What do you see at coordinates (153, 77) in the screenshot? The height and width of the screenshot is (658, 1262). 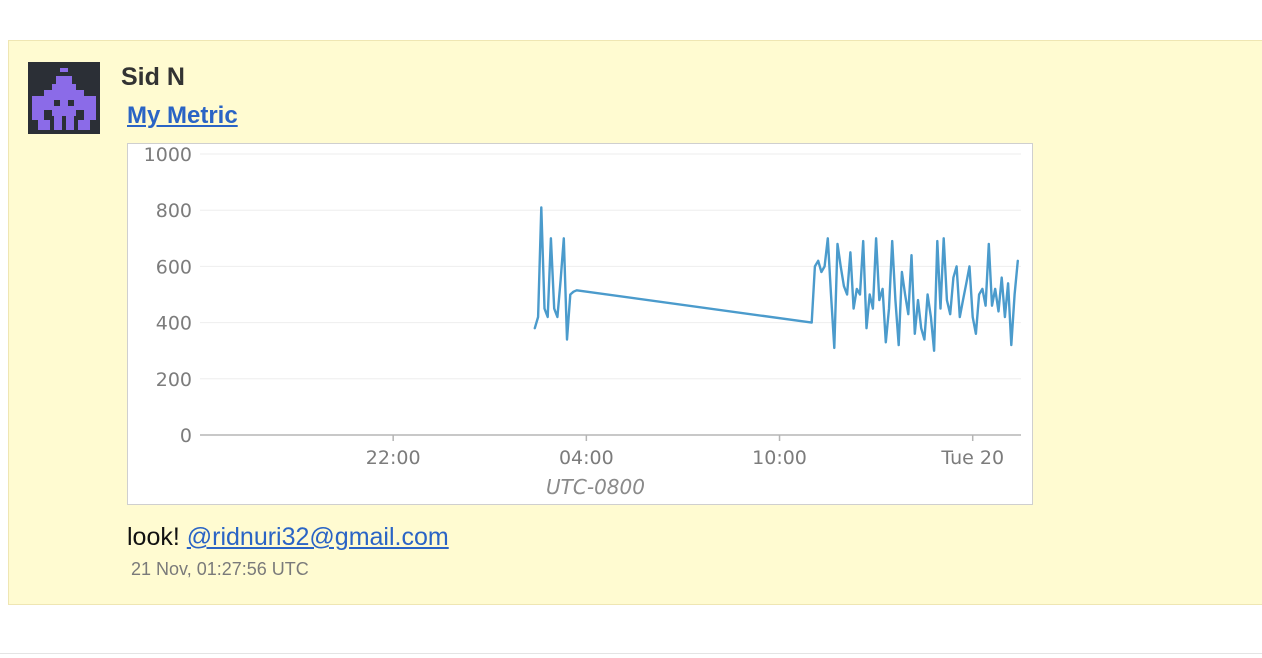 I see `author-name: Sid N` at bounding box center [153, 77].